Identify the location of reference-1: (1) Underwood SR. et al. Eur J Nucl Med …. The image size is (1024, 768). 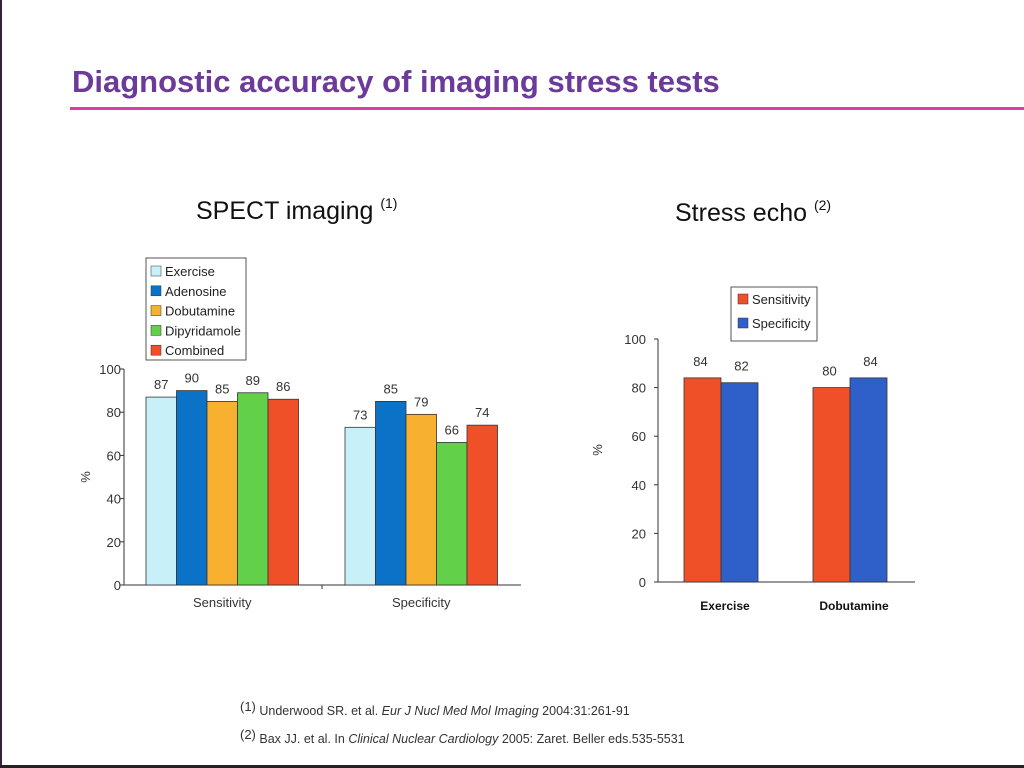
(435, 708).